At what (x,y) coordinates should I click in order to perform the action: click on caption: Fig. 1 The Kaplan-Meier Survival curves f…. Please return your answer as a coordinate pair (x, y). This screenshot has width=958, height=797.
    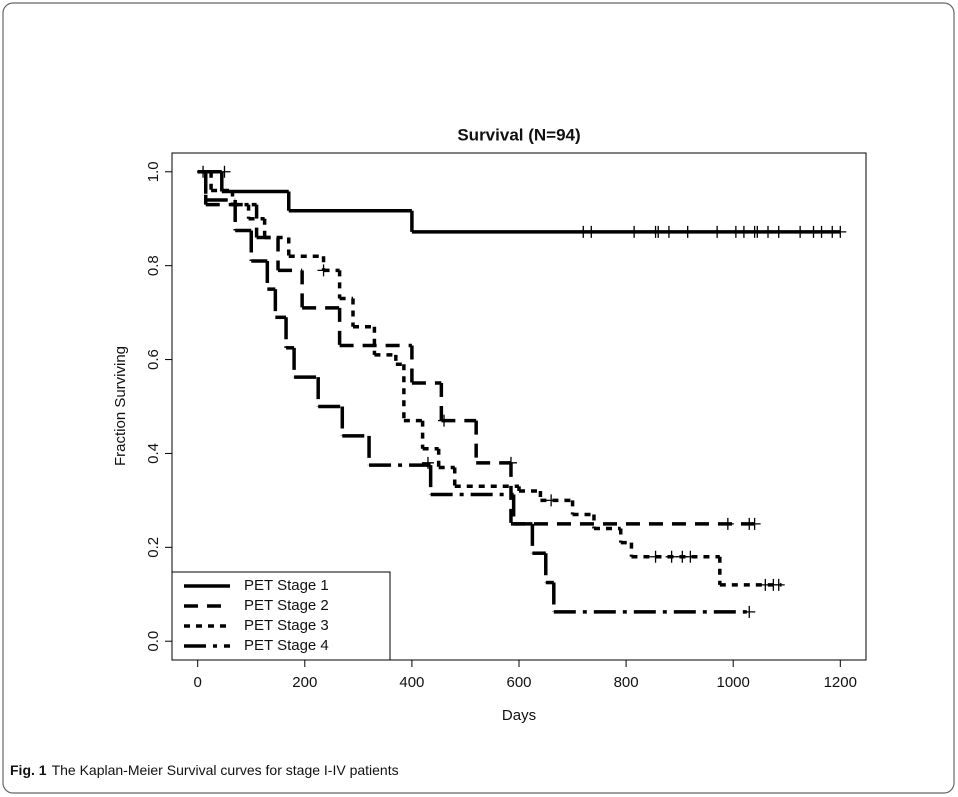
    Looking at the image, I should click on (204, 770).